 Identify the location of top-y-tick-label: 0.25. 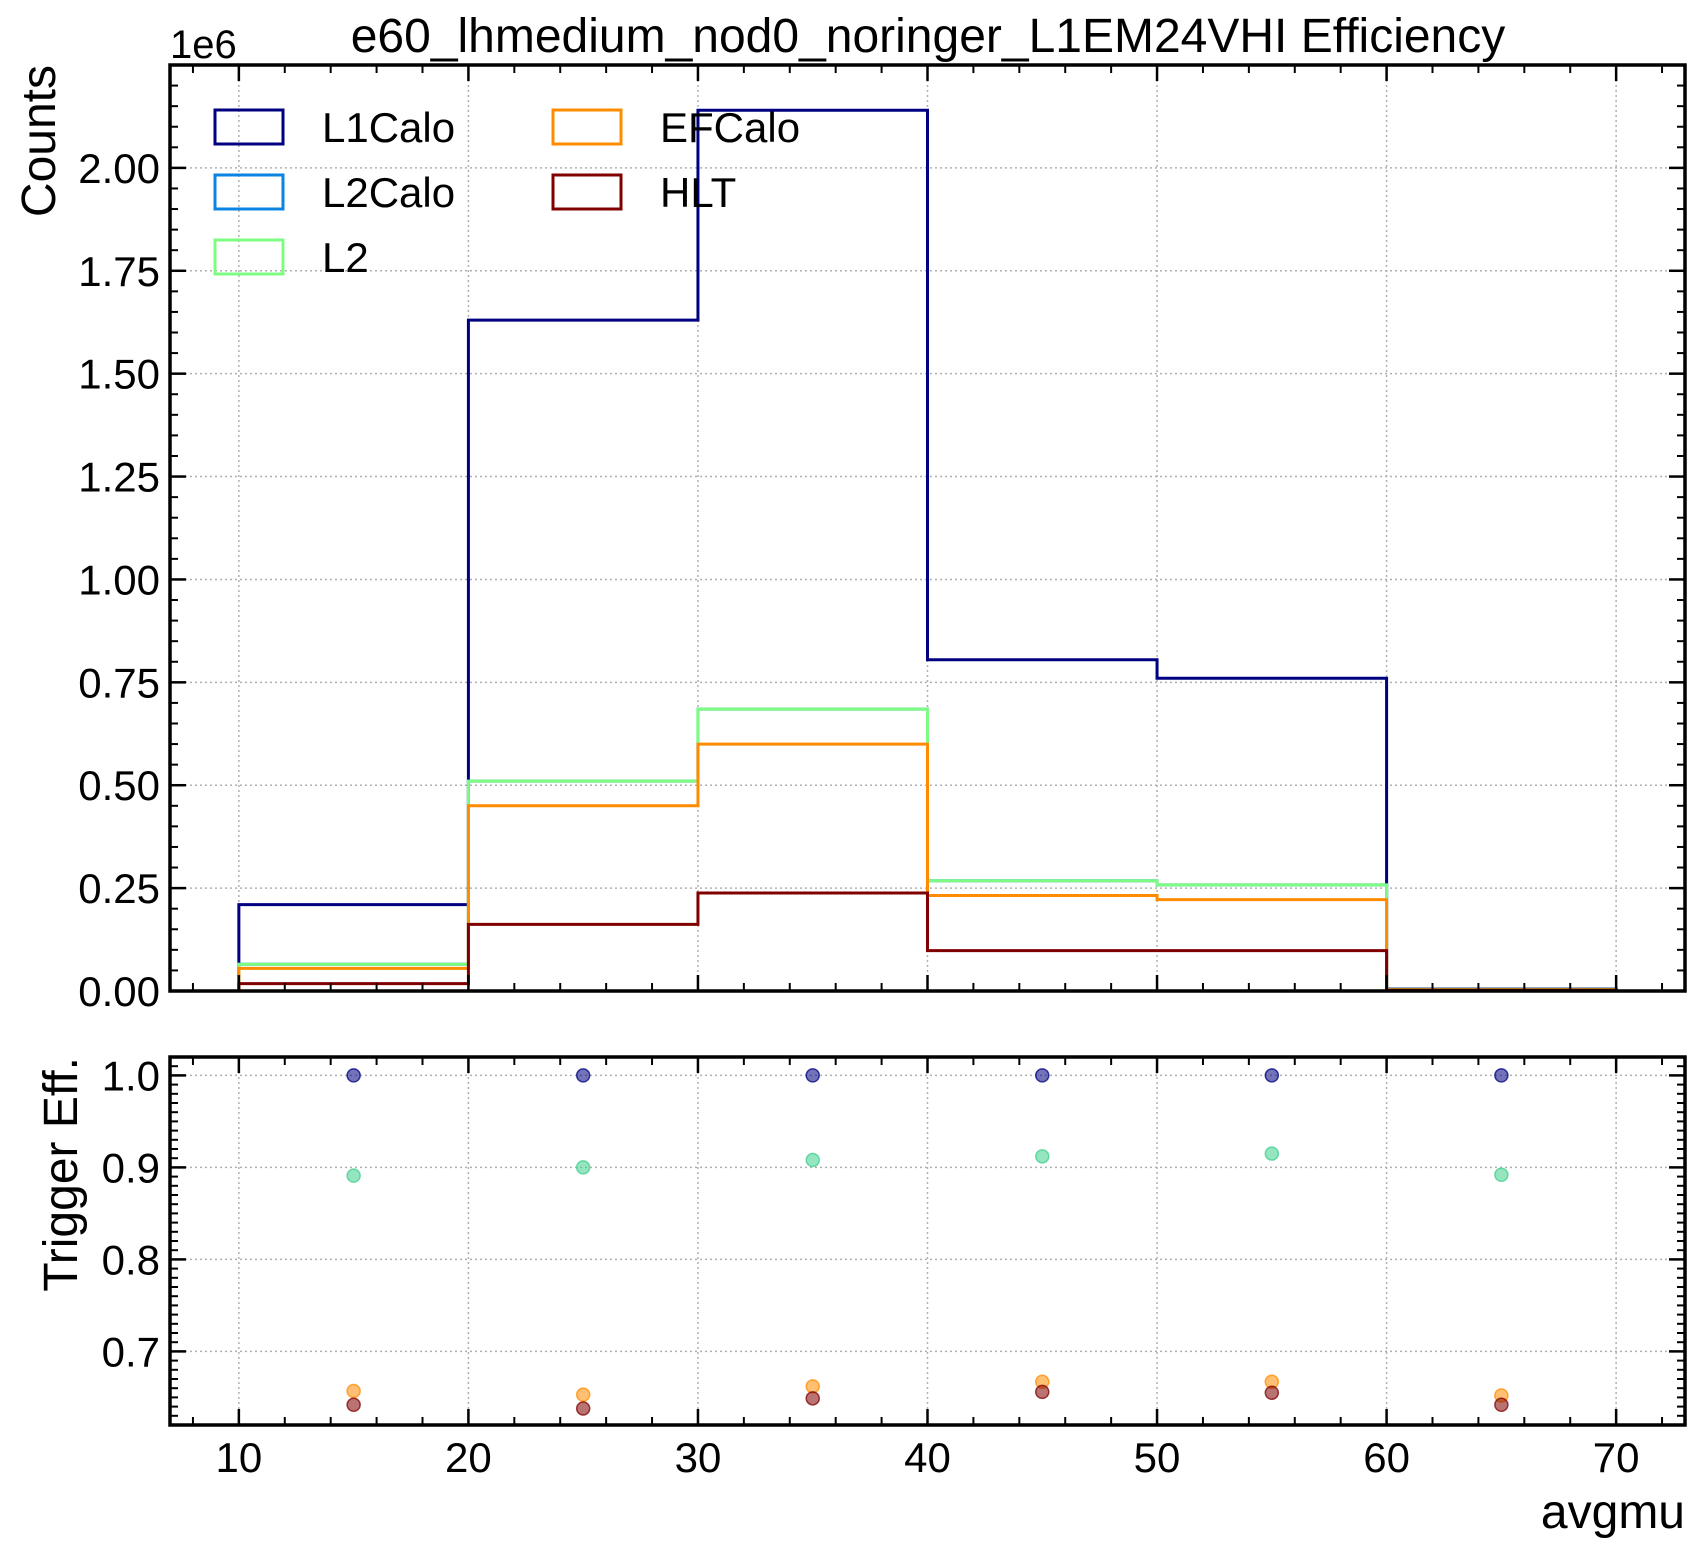
(119, 888).